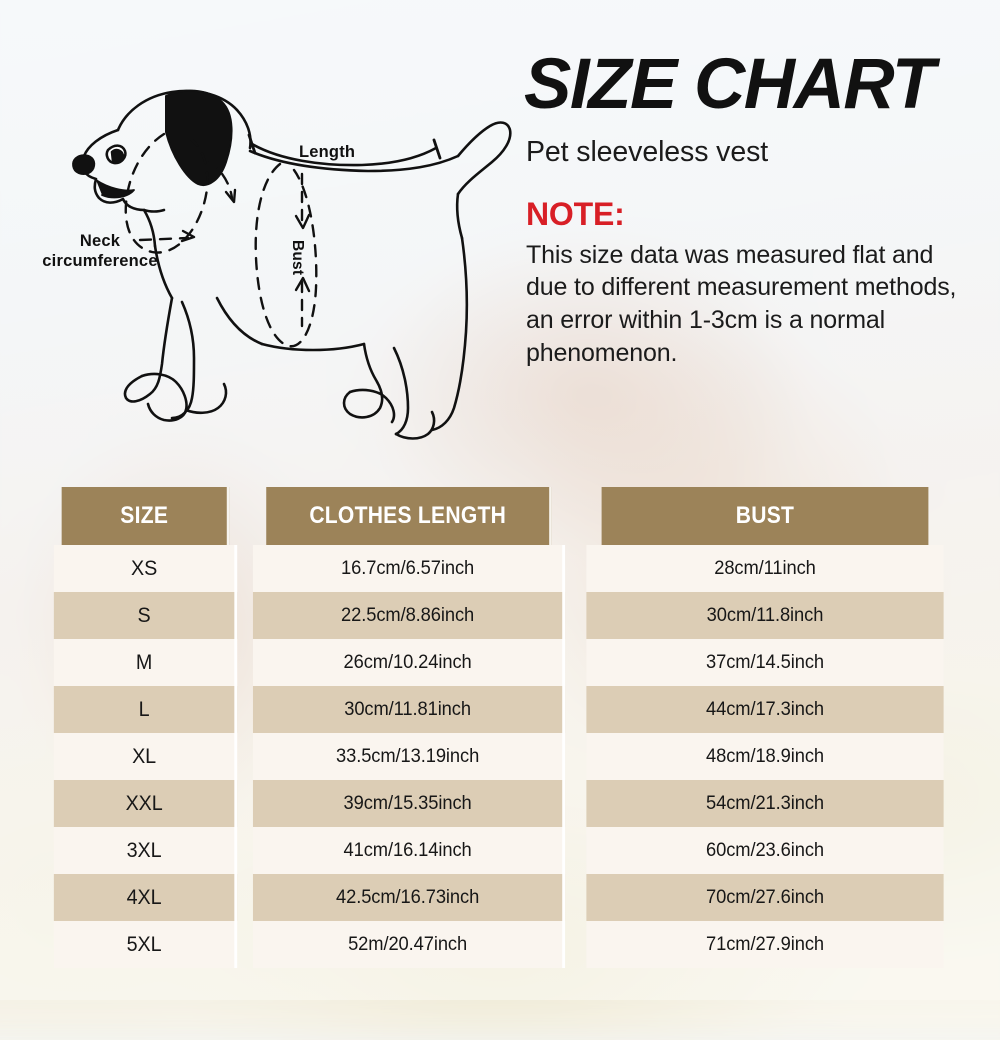 This screenshot has width=1000, height=1040. What do you see at coordinates (145, 662) in the screenshot?
I see `cell-size: M` at bounding box center [145, 662].